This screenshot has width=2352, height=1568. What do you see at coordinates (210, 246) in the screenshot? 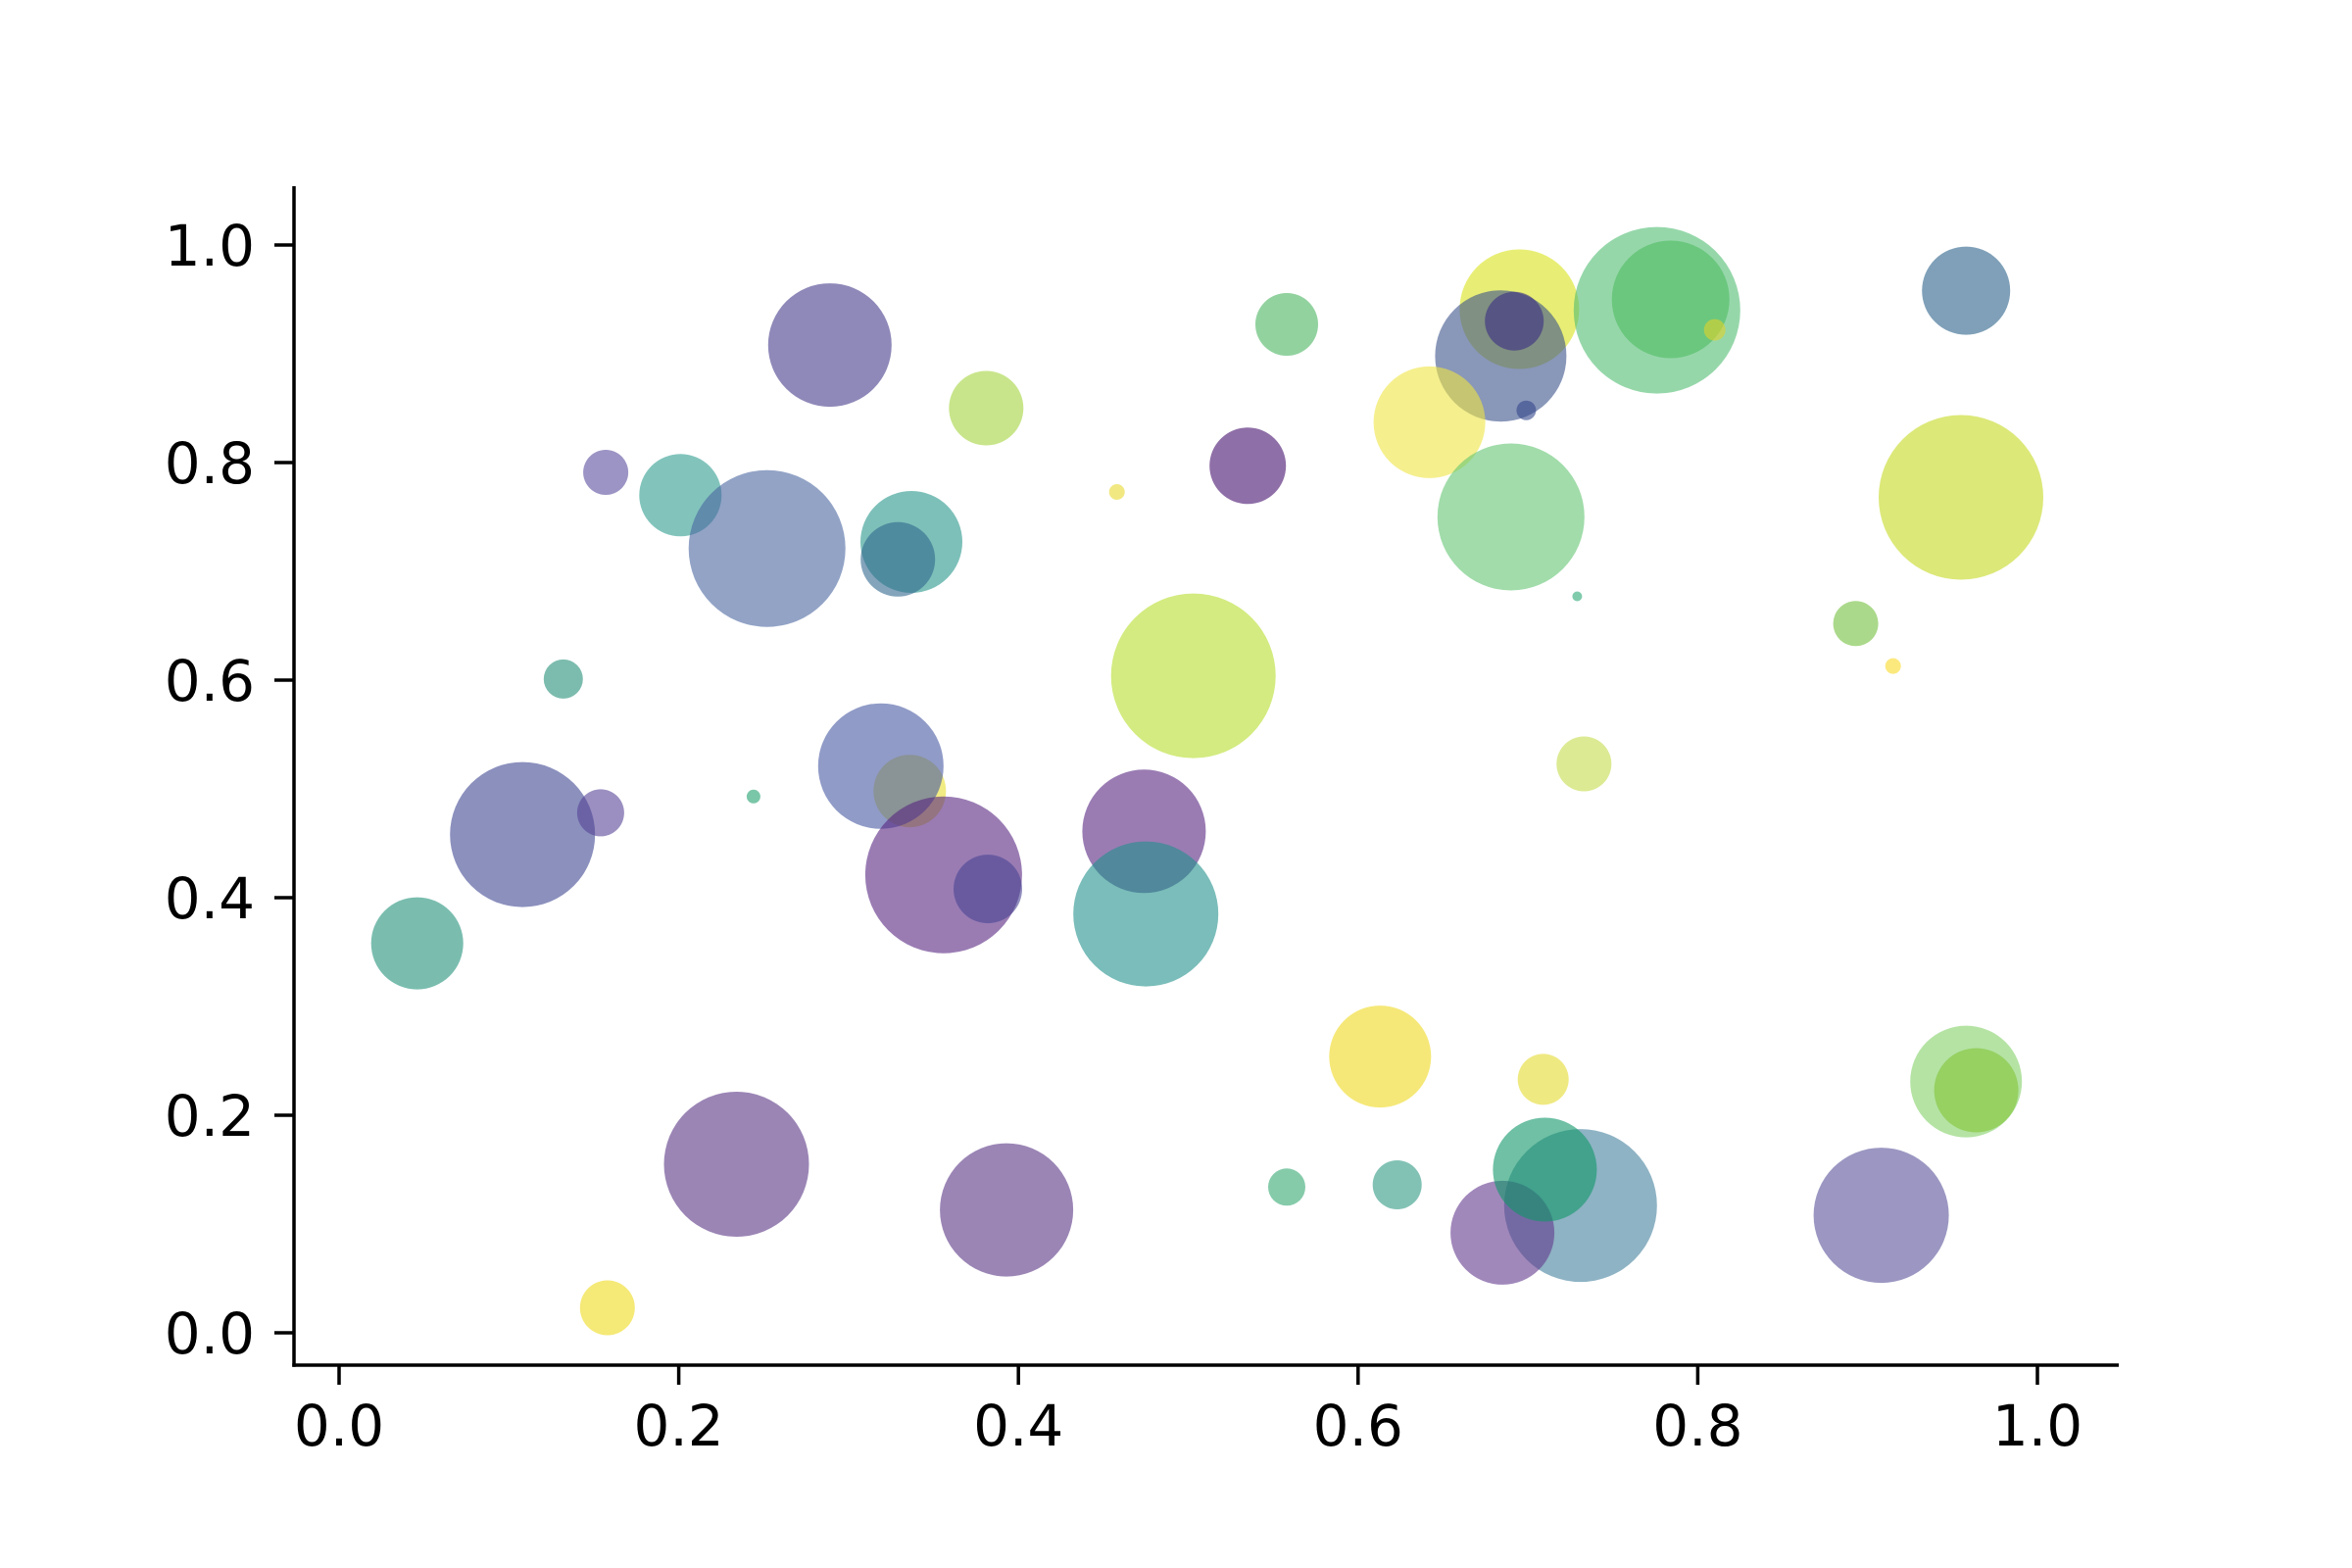
I see `y-tick-label: 1.0` at bounding box center [210, 246].